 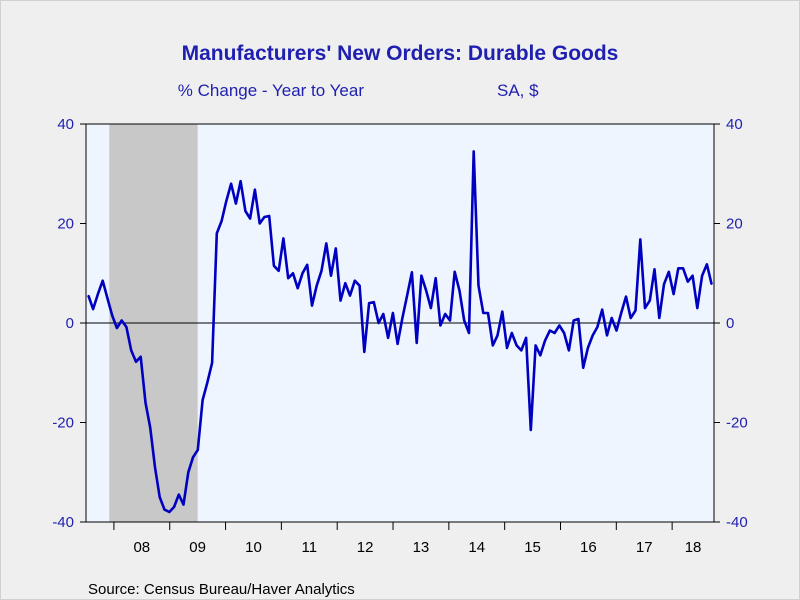 I want to click on y-tick-label-left: 20, so click(x=65, y=224).